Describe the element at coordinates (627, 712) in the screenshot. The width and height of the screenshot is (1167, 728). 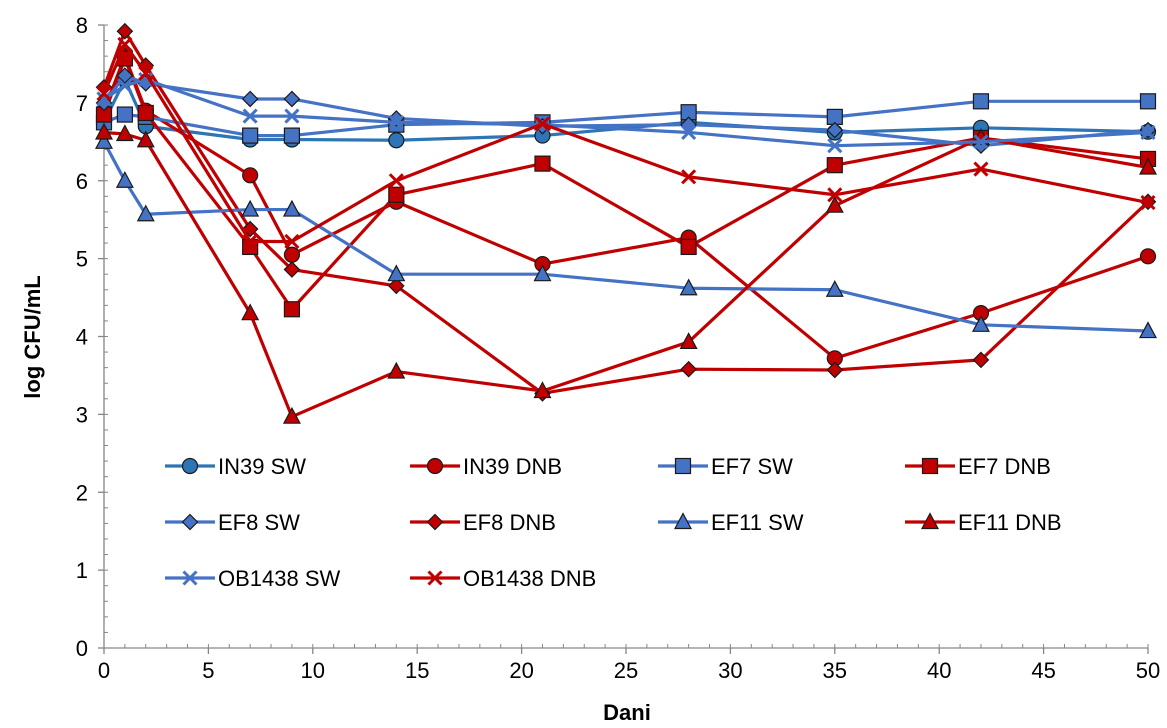
I see `x-axis-title: Dani` at that location.